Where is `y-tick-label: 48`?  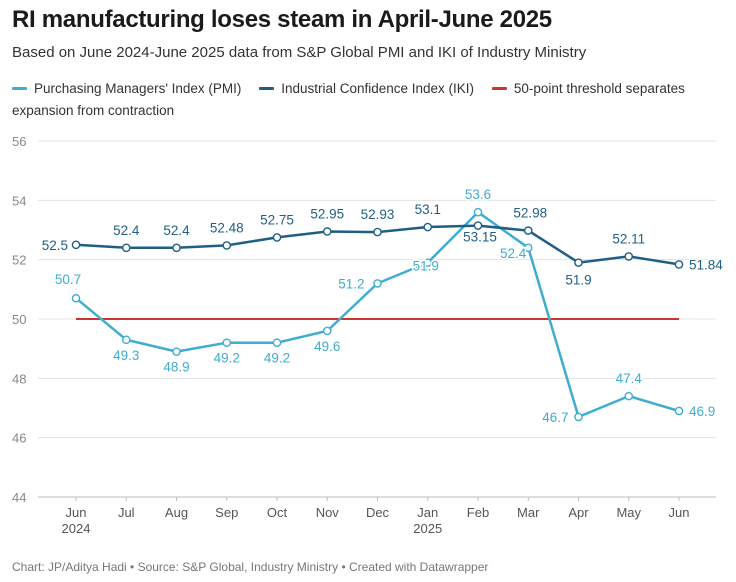
y-tick-label: 48 is located at coordinates (19, 378).